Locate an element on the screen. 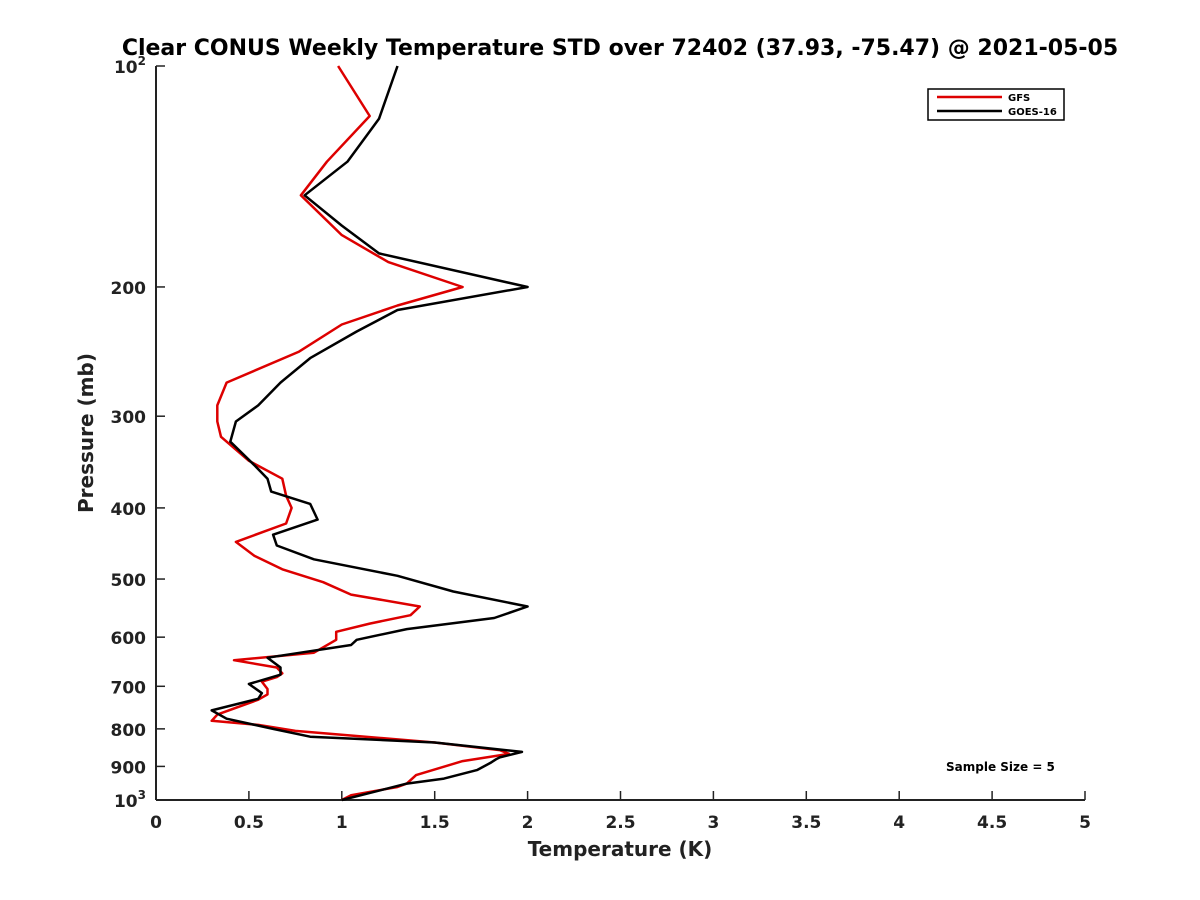 Image resolution: width=1200 pixels, height=900 pixels. y-axis-label: Pressure (mb) is located at coordinates (86, 433).